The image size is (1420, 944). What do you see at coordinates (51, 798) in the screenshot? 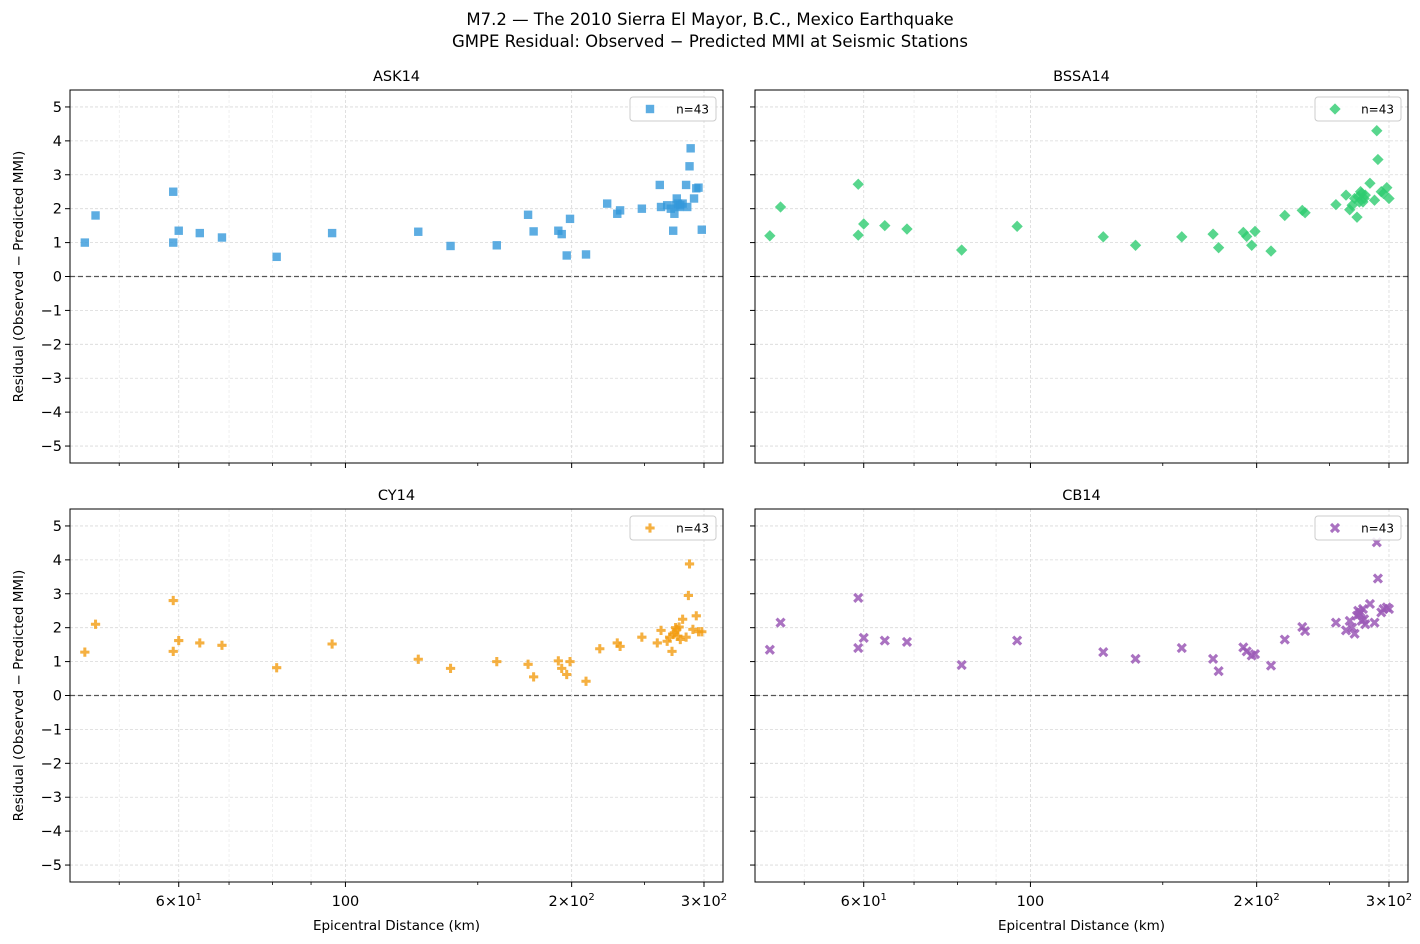
I see `y-tick-label: −3` at bounding box center [51, 798].